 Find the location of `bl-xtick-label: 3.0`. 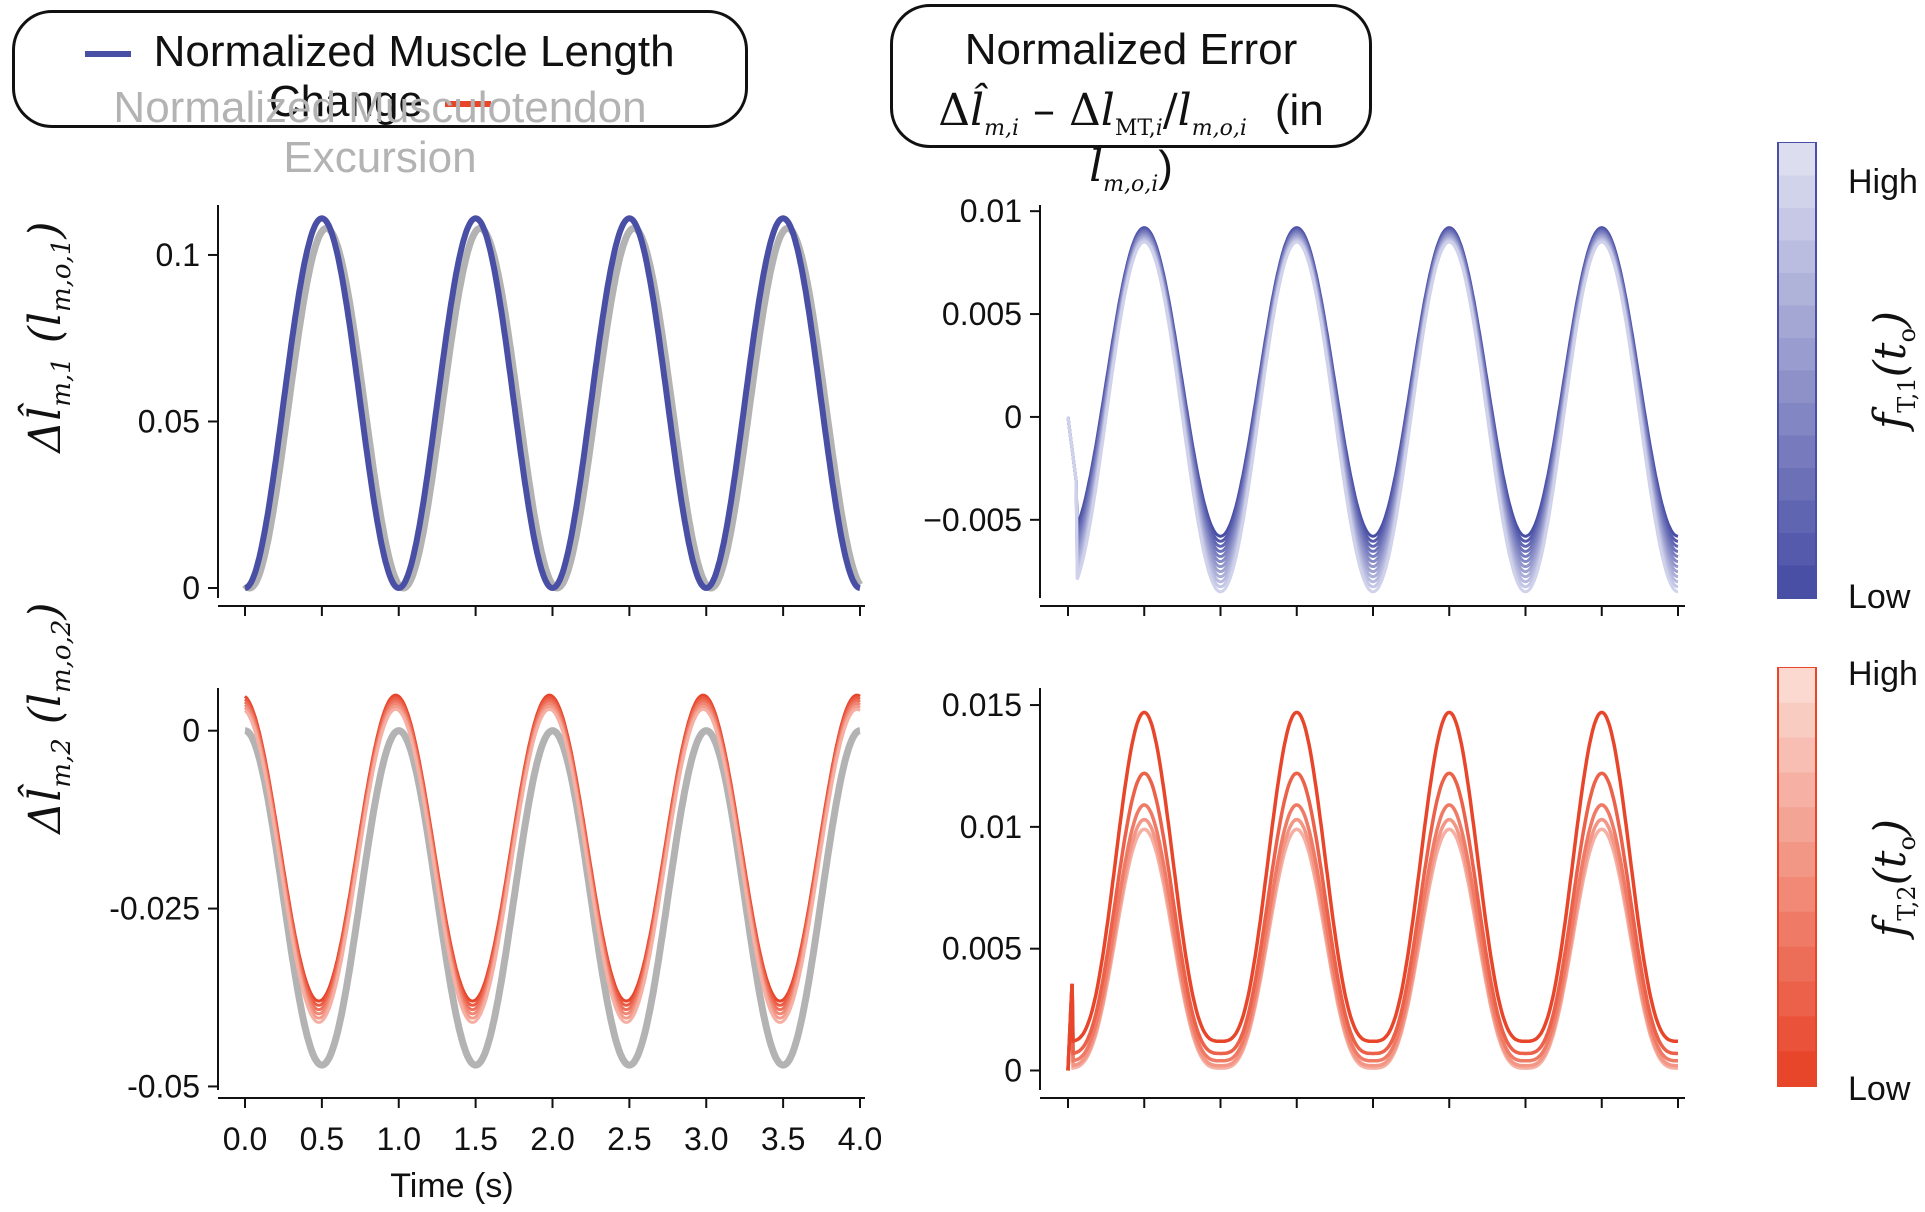

bl-xtick-label: 3.0 is located at coordinates (706, 1139).